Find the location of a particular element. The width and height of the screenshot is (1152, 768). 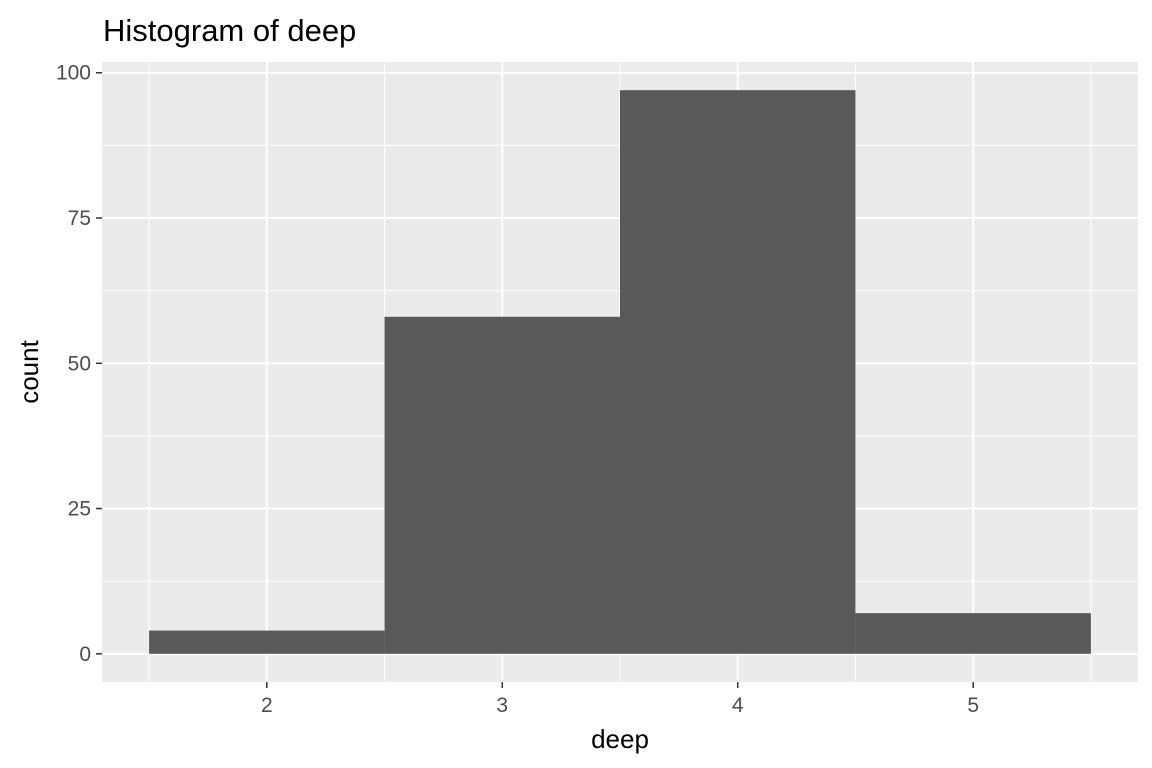

x-axis-title: deep is located at coordinates (620, 739).